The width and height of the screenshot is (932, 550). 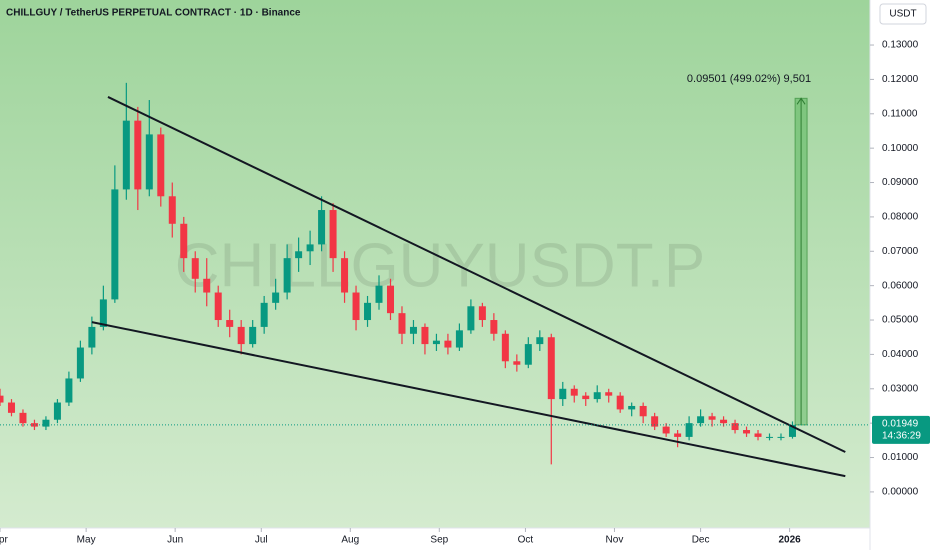 I want to click on x-tick-label: Aug, so click(x=350, y=540).